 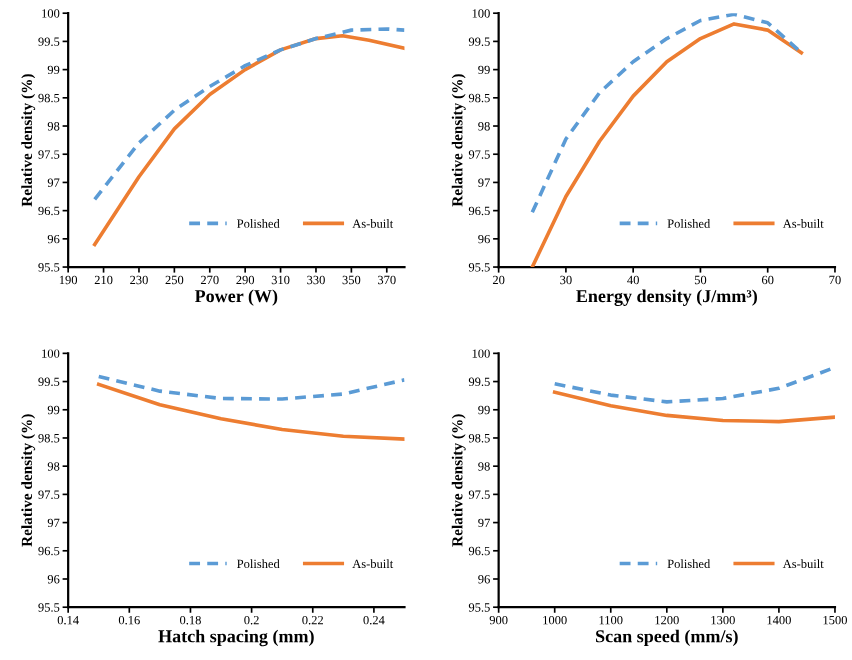 I want to click on x-axis-title: Scan speed (mm/s), so click(x=667, y=638).